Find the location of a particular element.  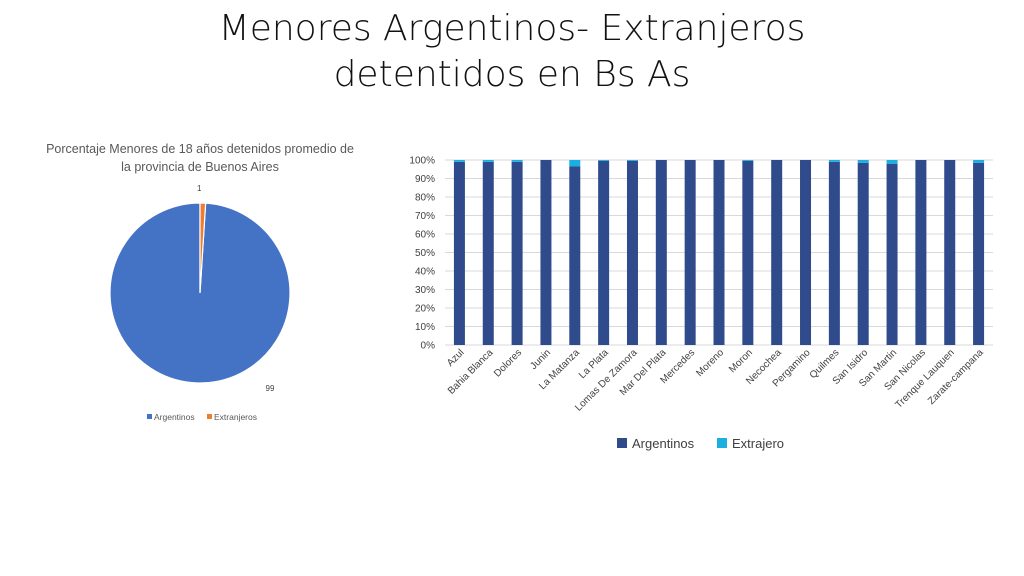

bar-argentinos-moreno is located at coordinates (719, 252).